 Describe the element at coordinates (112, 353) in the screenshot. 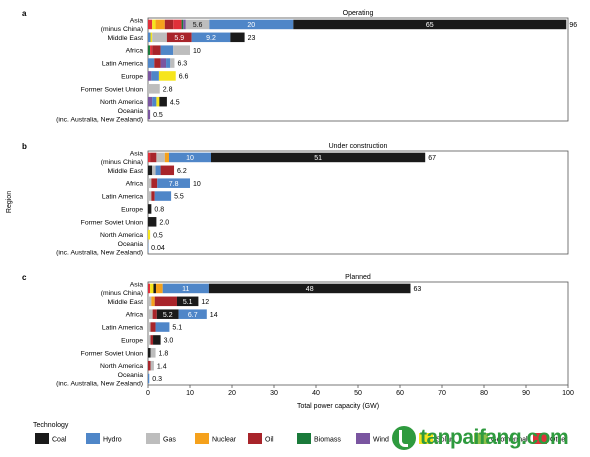

I see `region-label-c-5-0: Former Soviet Union` at that location.